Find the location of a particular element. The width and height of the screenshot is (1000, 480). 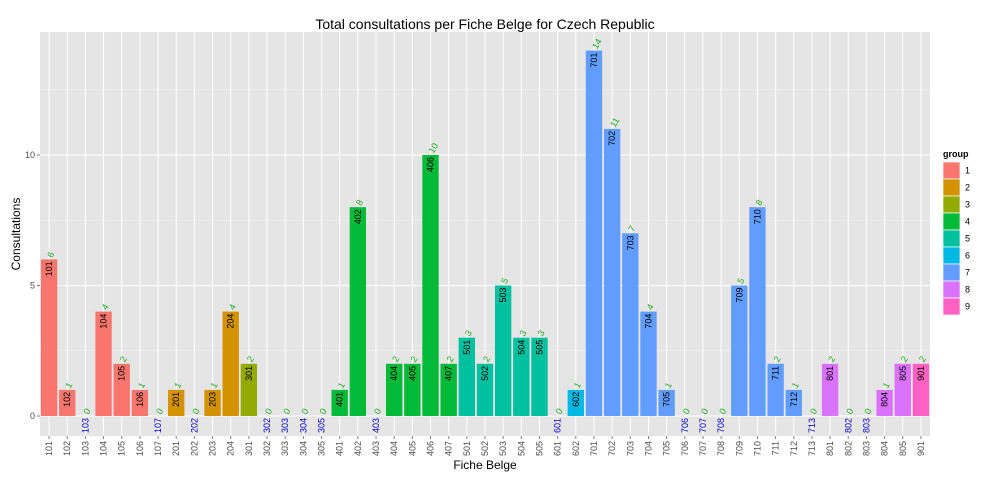

x-tick-label: 203 is located at coordinates (213, 448).